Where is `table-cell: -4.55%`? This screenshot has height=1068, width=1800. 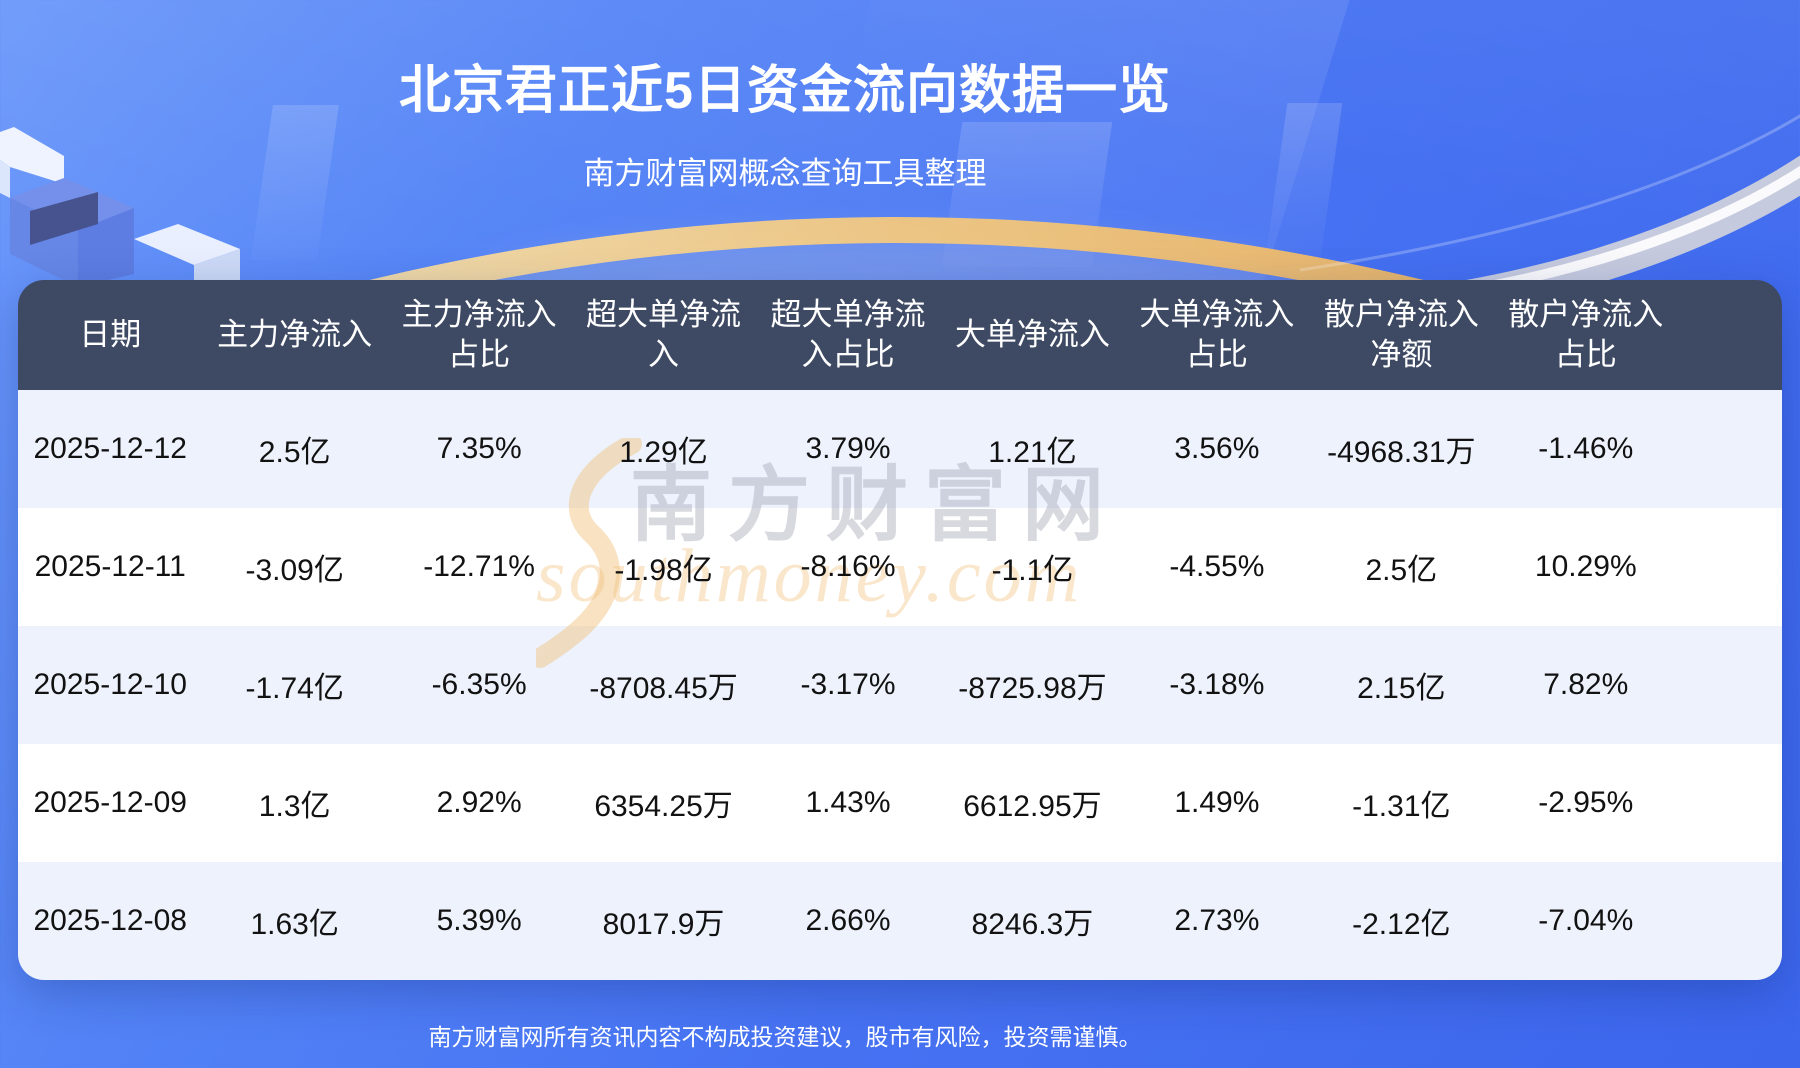
table-cell: -4.55% is located at coordinates (1217, 566).